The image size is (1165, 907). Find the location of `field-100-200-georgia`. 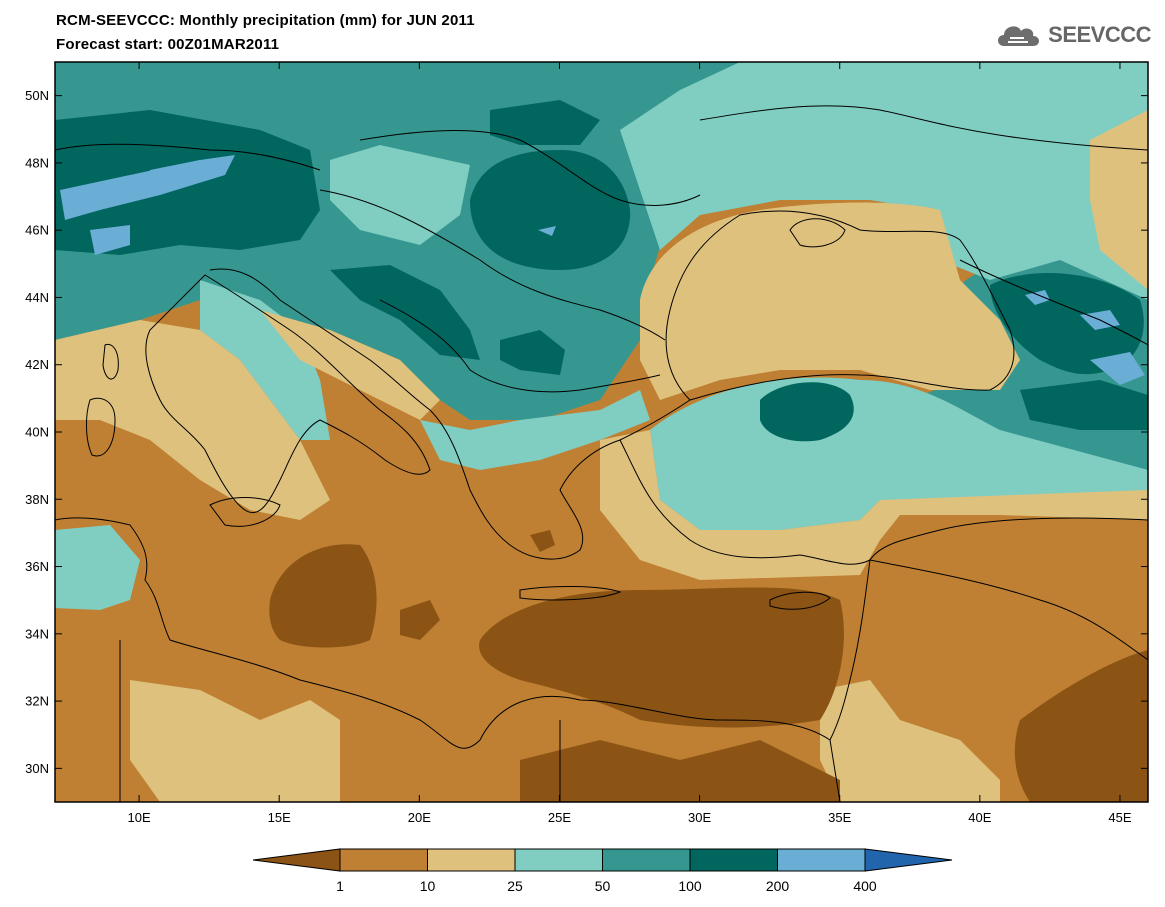

field-100-200-georgia is located at coordinates (1084, 405).